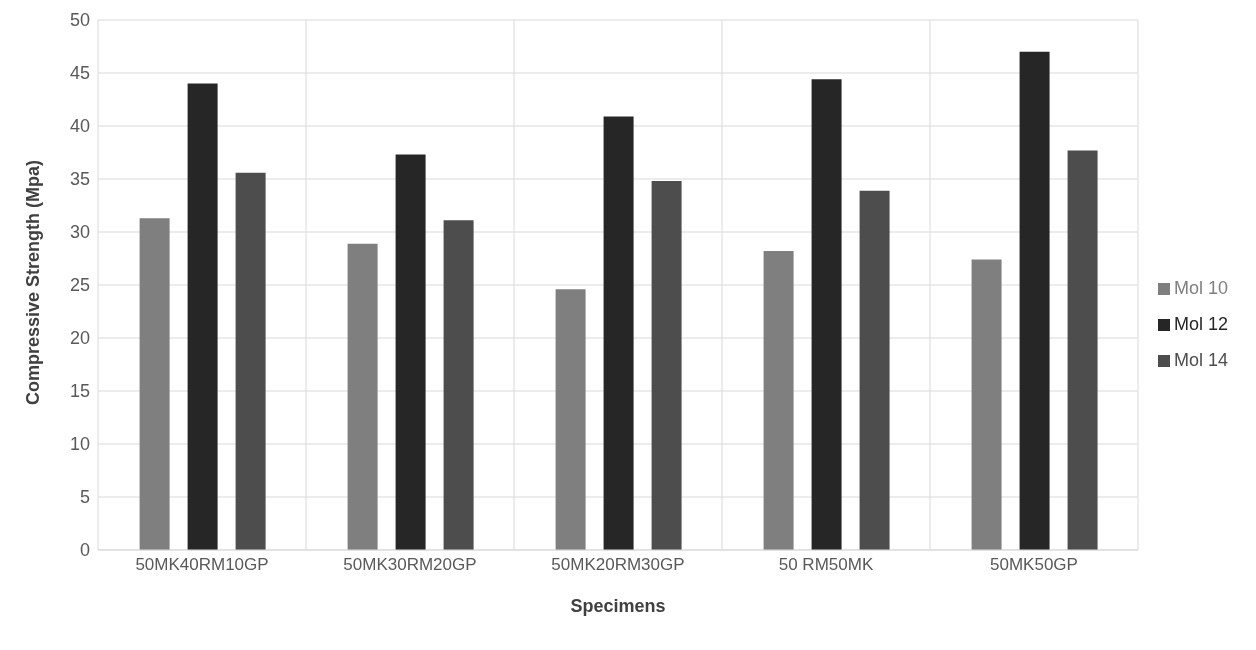 The height and width of the screenshot is (650, 1256). I want to click on x-tick-label: 50 RM50MK, so click(826, 565).